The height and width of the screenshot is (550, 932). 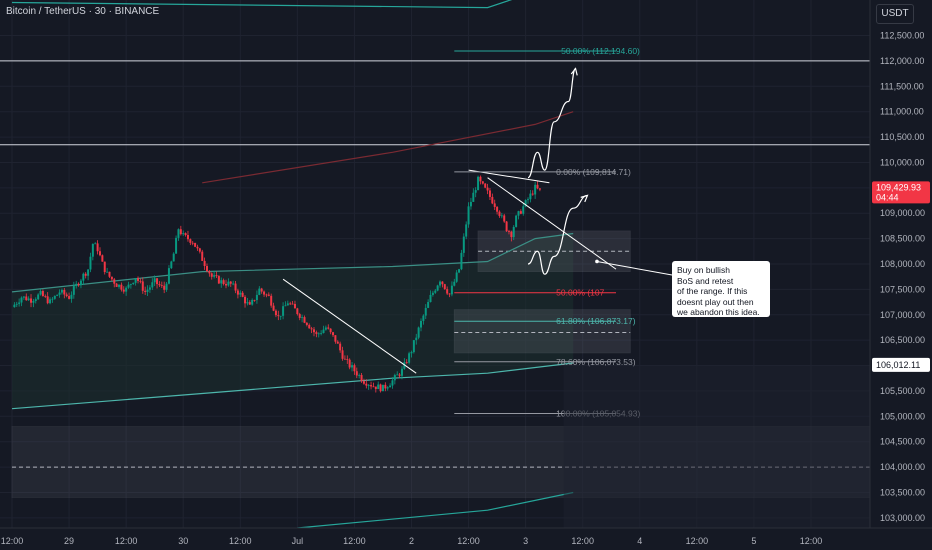 What do you see at coordinates (718, 312) in the screenshot?
I see `callout-line: we abandon this idea.` at bounding box center [718, 312].